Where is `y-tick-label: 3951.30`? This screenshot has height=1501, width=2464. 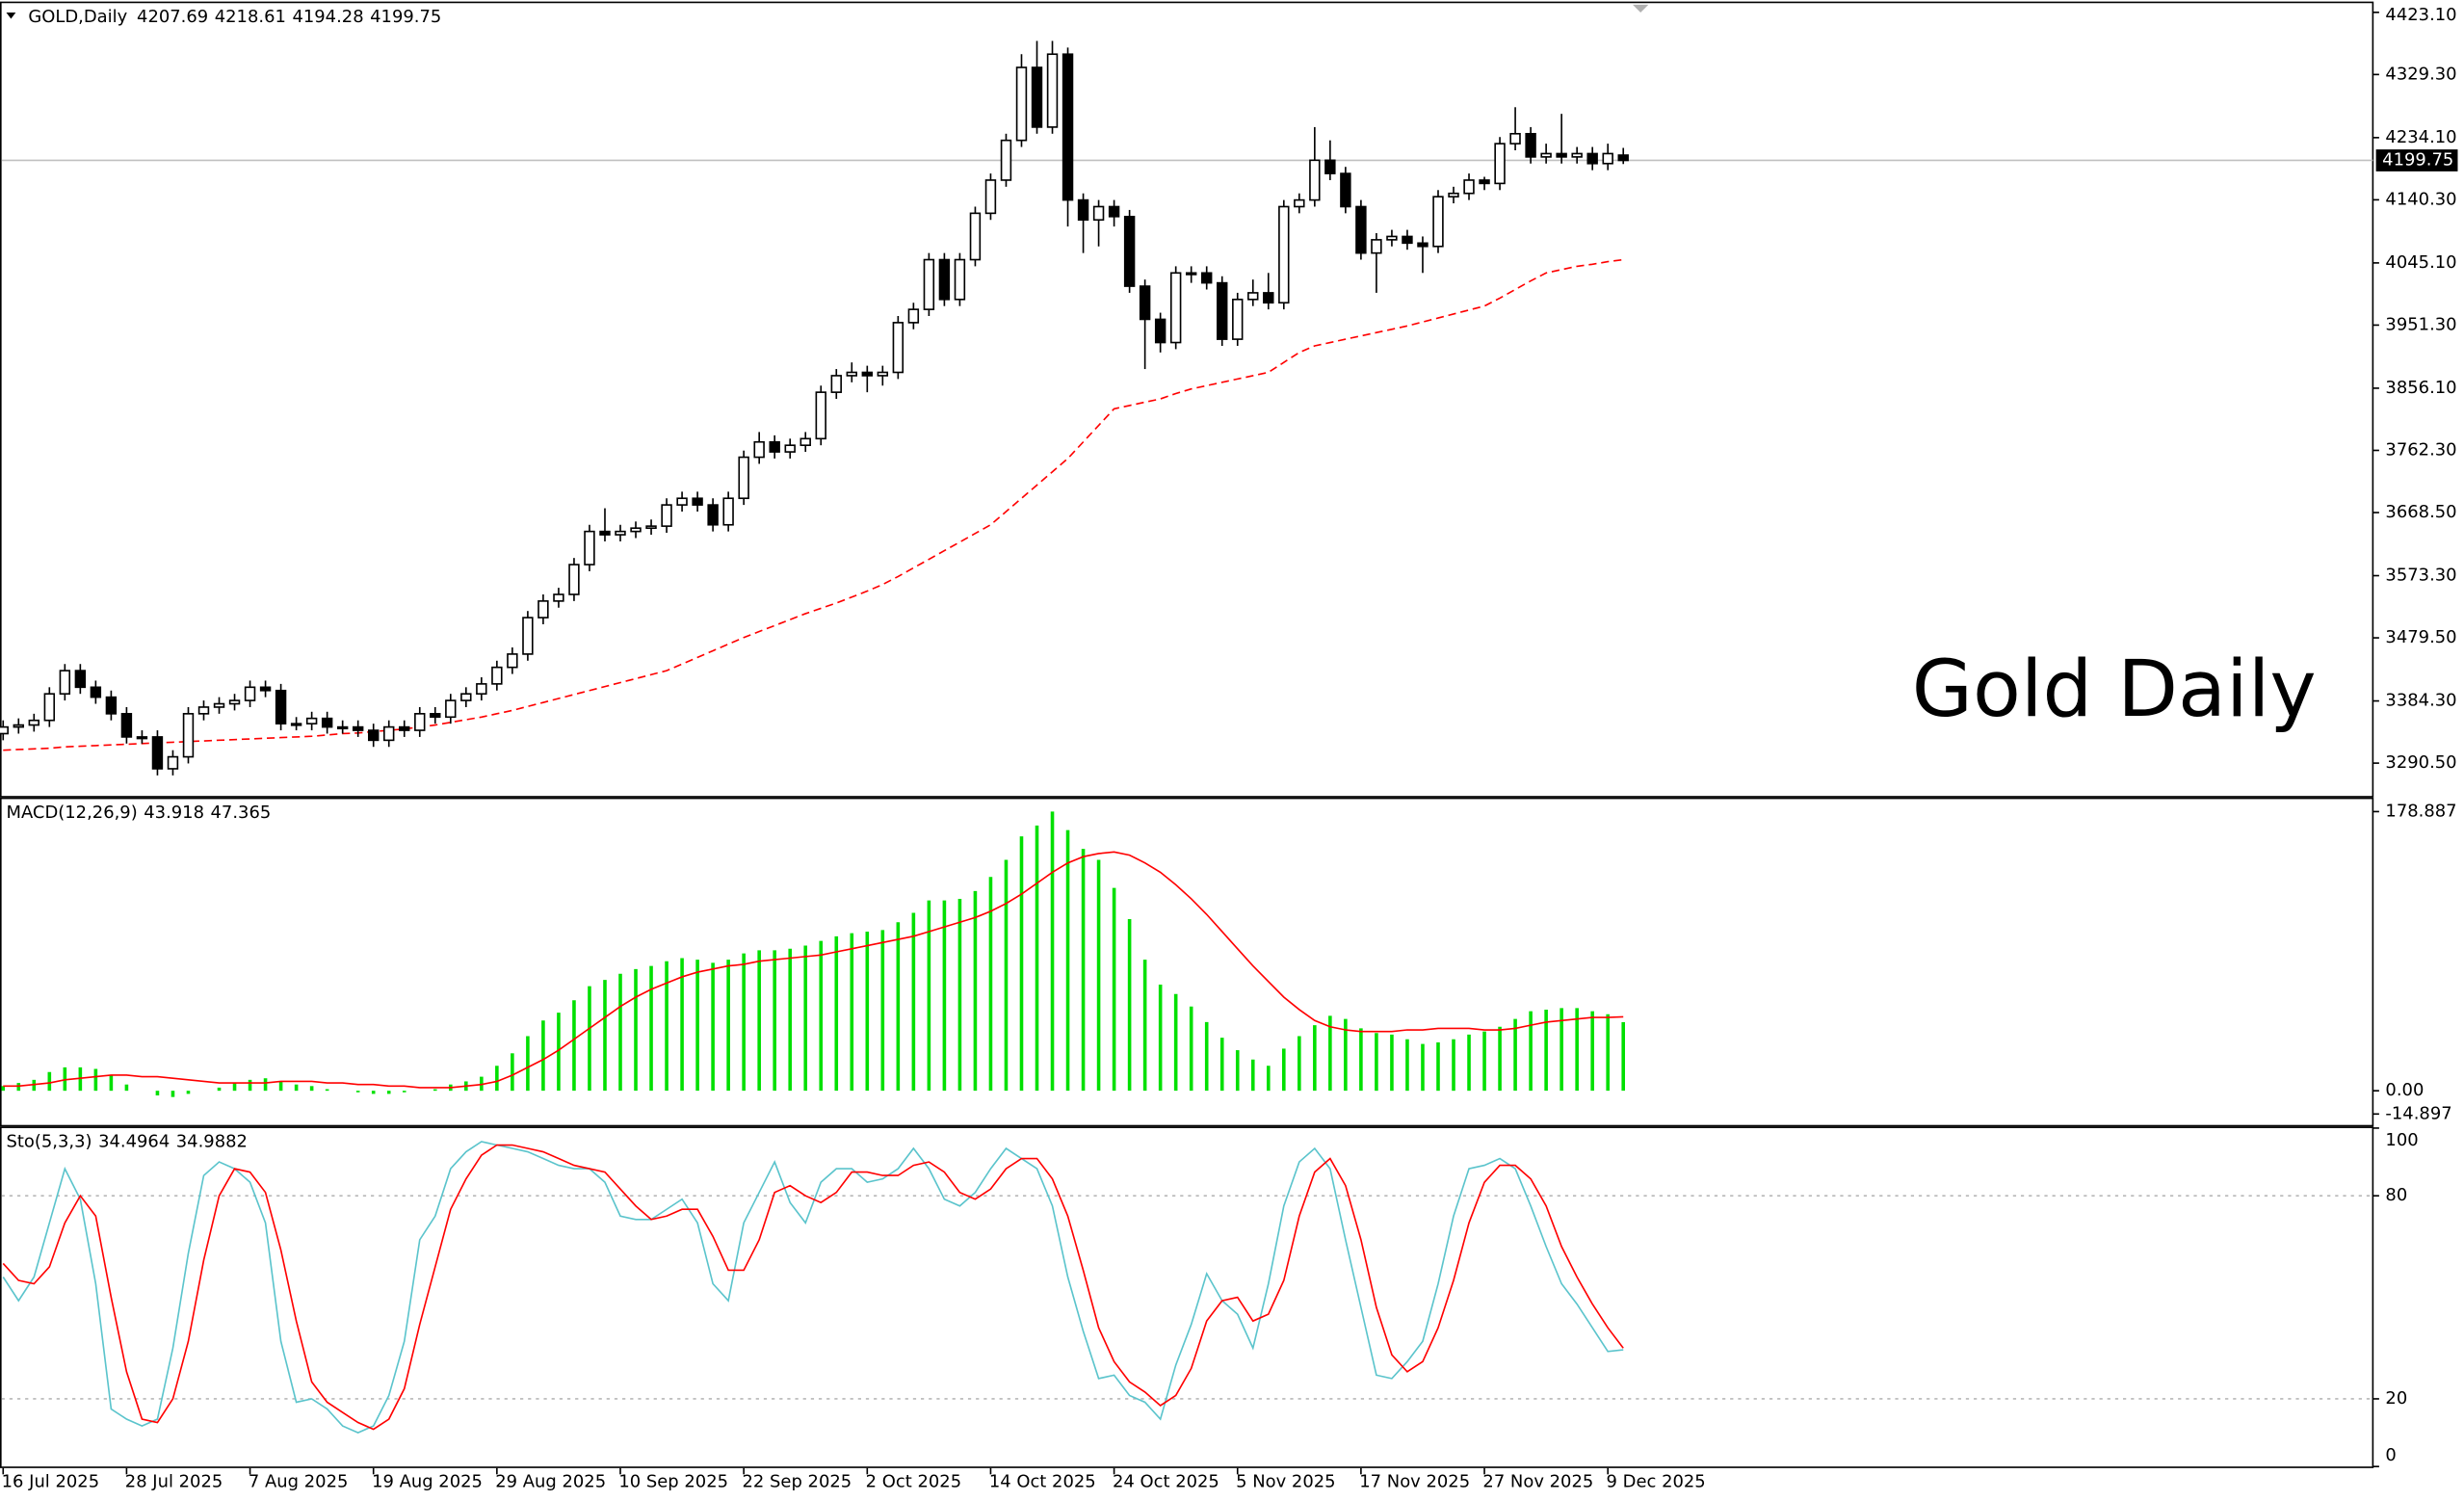 y-tick-label: 3951.30 is located at coordinates (2420, 324).